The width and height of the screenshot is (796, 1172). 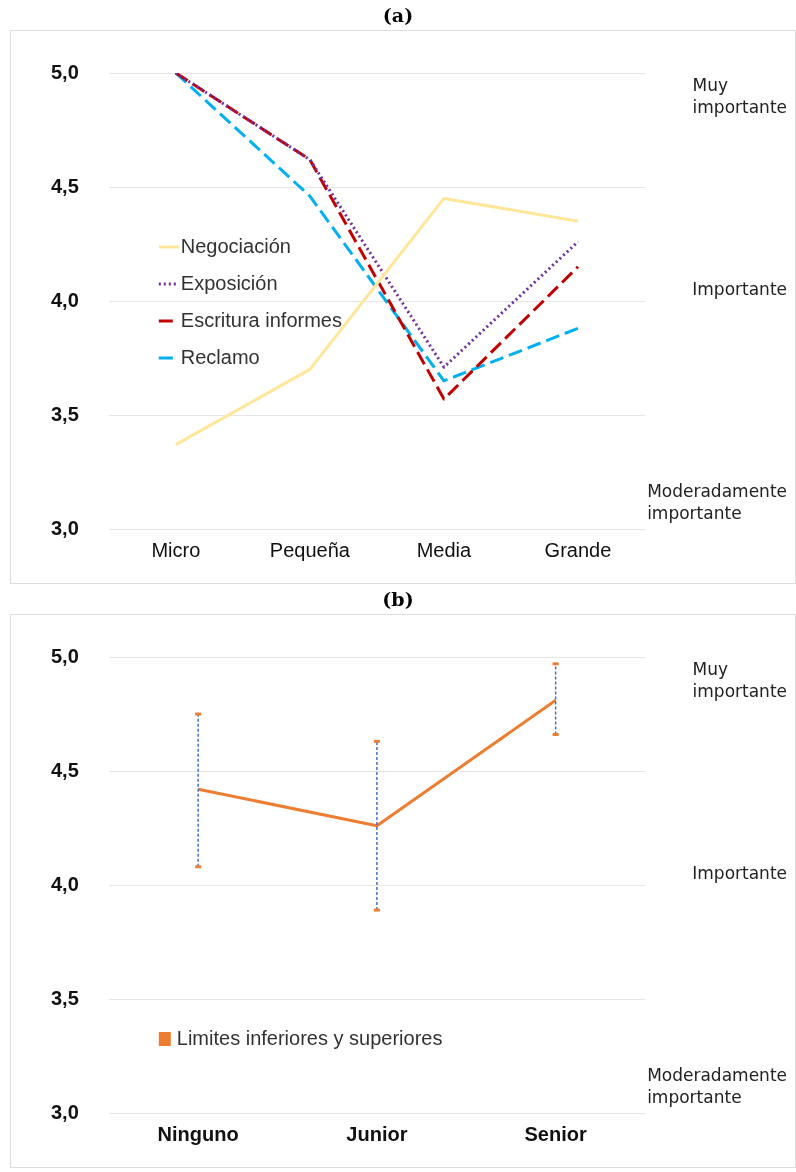 What do you see at coordinates (398, 15) in the screenshot?
I see `chart-title: (a)` at bounding box center [398, 15].